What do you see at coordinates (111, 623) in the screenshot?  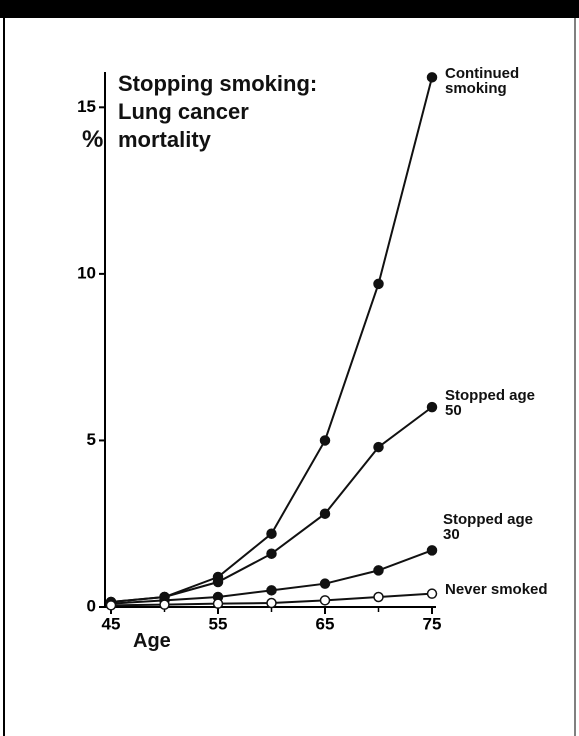 I see `x-tick-label: 45` at bounding box center [111, 623].